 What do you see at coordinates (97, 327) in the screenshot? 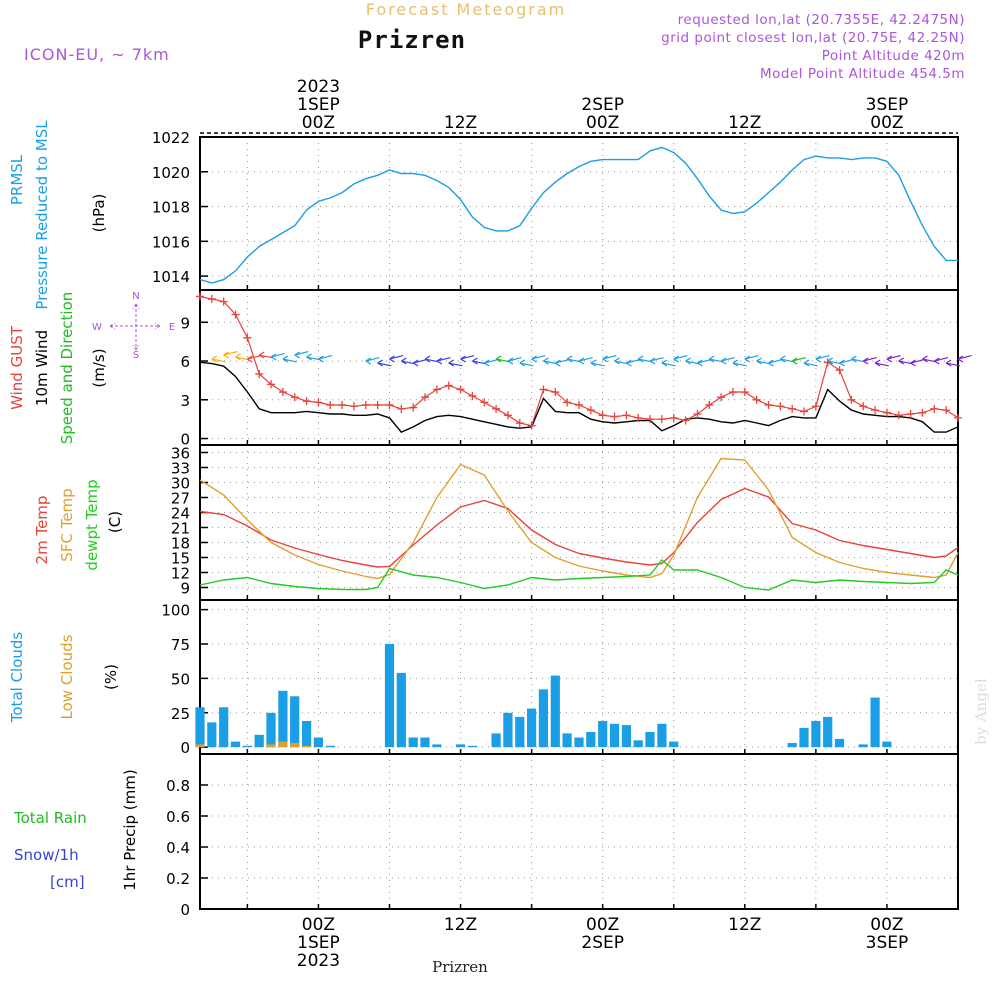
I see `compass-west: W` at bounding box center [97, 327].